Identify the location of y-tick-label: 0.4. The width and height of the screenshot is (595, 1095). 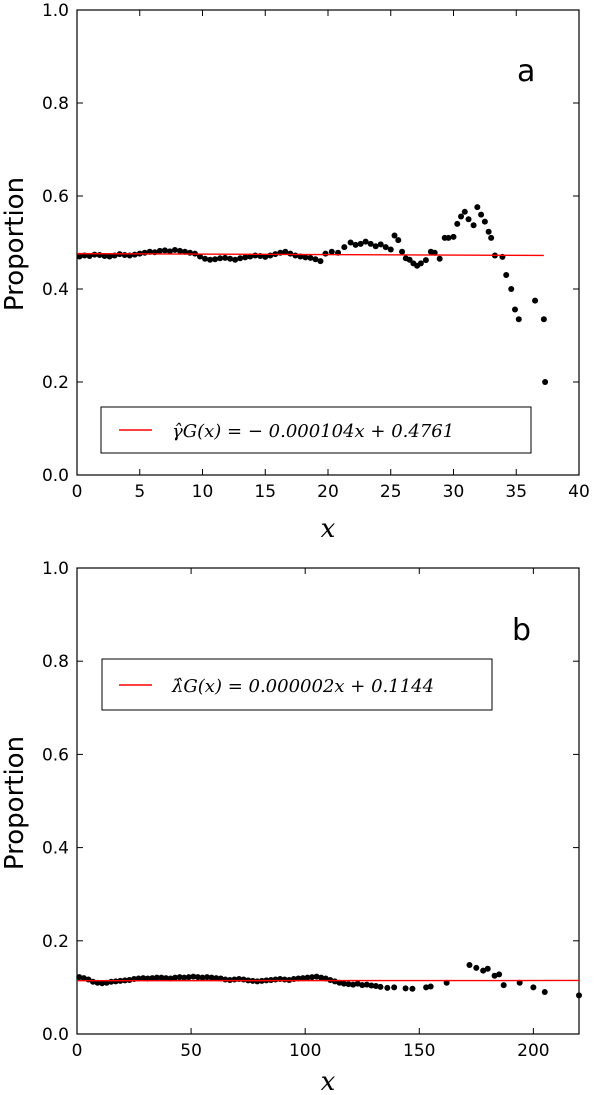
(55, 849).